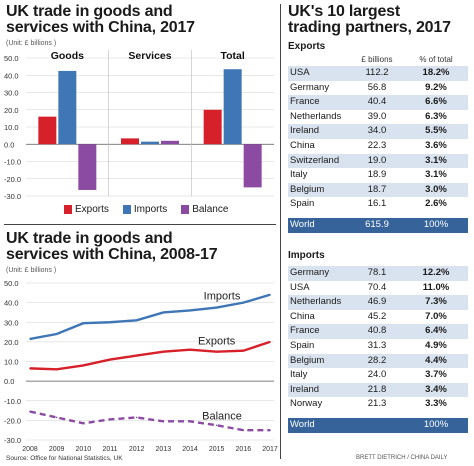 This screenshot has width=474, height=466. What do you see at coordinates (112, 254) in the screenshot?
I see `line-chart-title-line2: services with China, 2008-17` at bounding box center [112, 254].